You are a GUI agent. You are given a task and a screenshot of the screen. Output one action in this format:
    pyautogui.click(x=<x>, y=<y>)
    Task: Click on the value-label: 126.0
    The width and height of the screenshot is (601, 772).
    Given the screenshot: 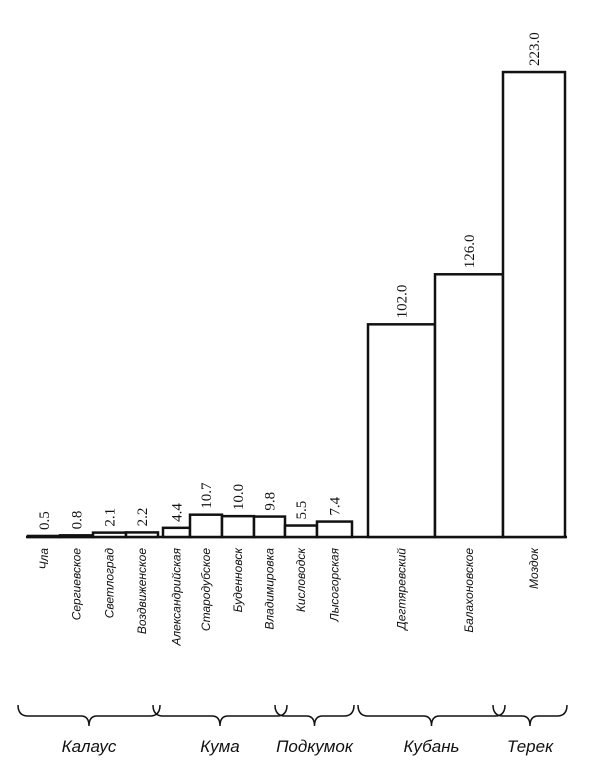 What is the action you would take?
    pyautogui.click(x=470, y=252)
    